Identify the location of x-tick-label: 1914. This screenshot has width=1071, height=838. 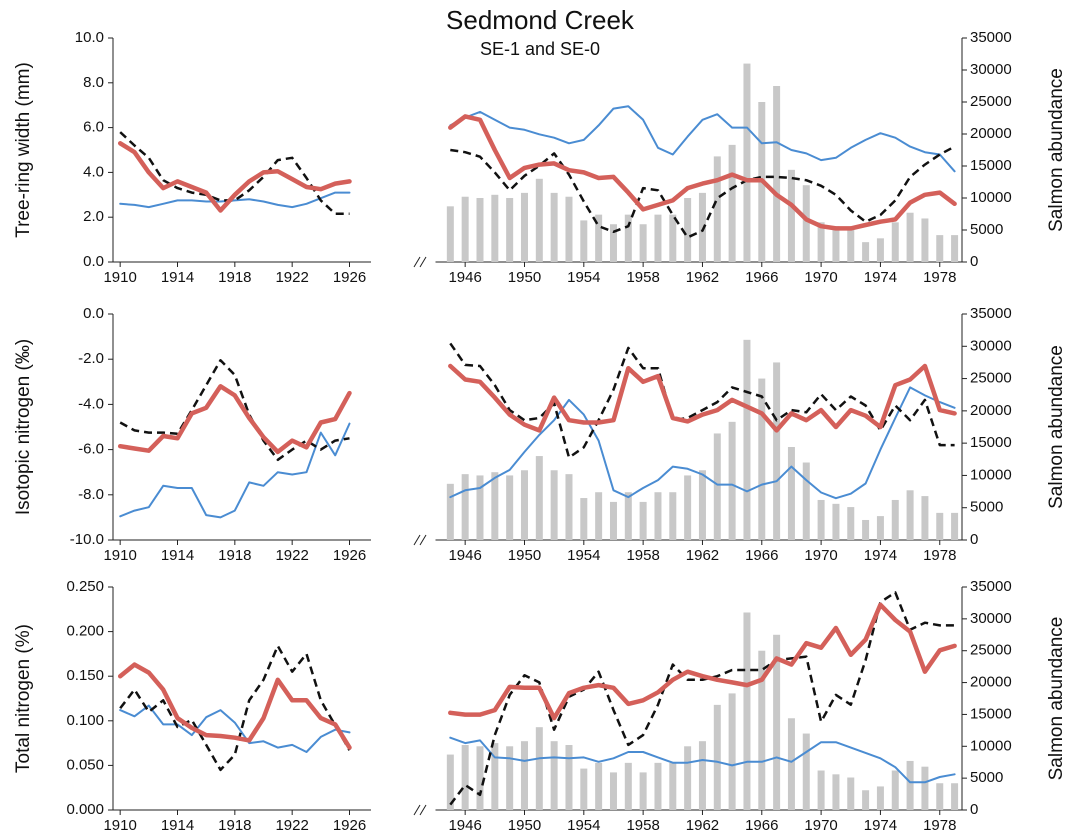
(177, 555).